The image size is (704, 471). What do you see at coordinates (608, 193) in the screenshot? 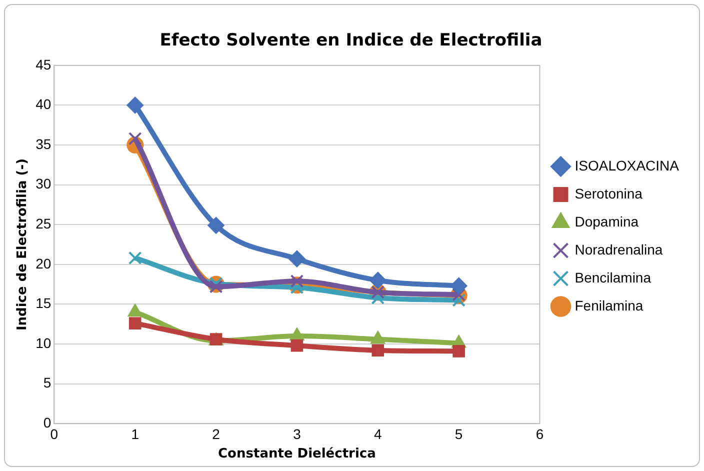
I see `legend-label: Serotonina` at bounding box center [608, 193].